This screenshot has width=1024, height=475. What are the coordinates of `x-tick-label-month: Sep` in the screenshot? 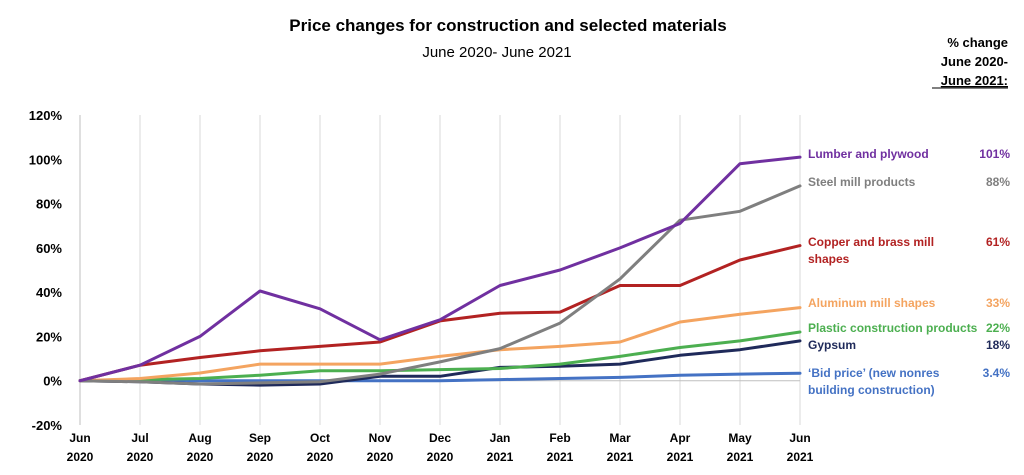 It's located at (260, 438).